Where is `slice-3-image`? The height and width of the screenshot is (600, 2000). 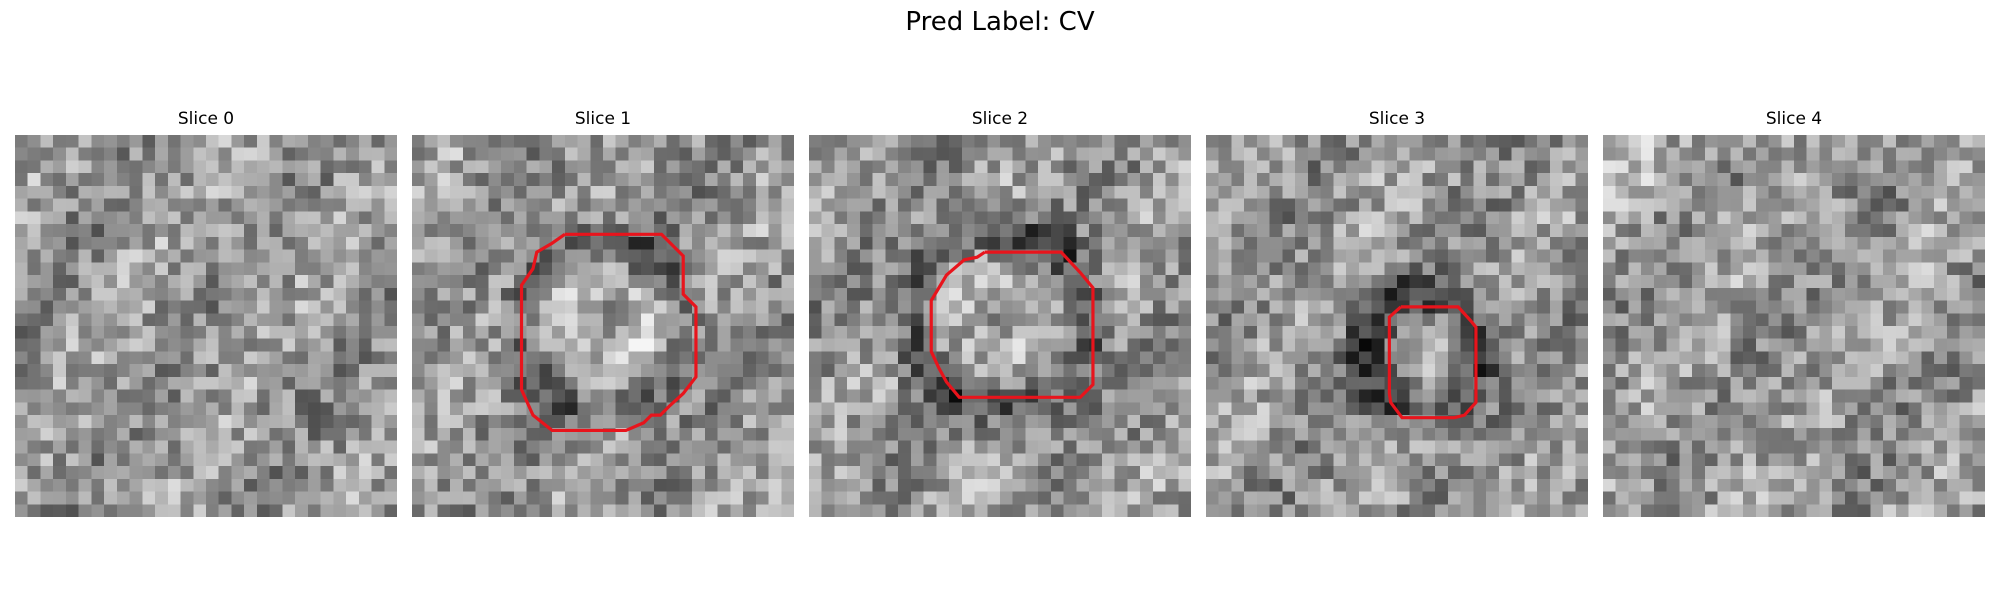
slice-3-image is located at coordinates (1397, 326).